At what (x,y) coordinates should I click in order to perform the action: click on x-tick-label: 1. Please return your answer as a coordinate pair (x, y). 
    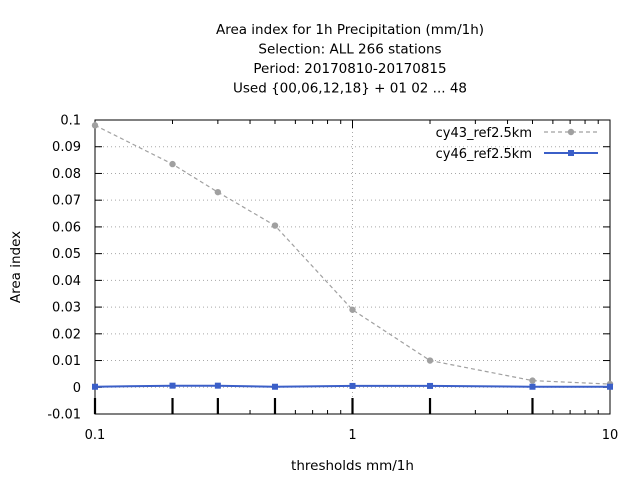
    Looking at the image, I should click on (352, 435).